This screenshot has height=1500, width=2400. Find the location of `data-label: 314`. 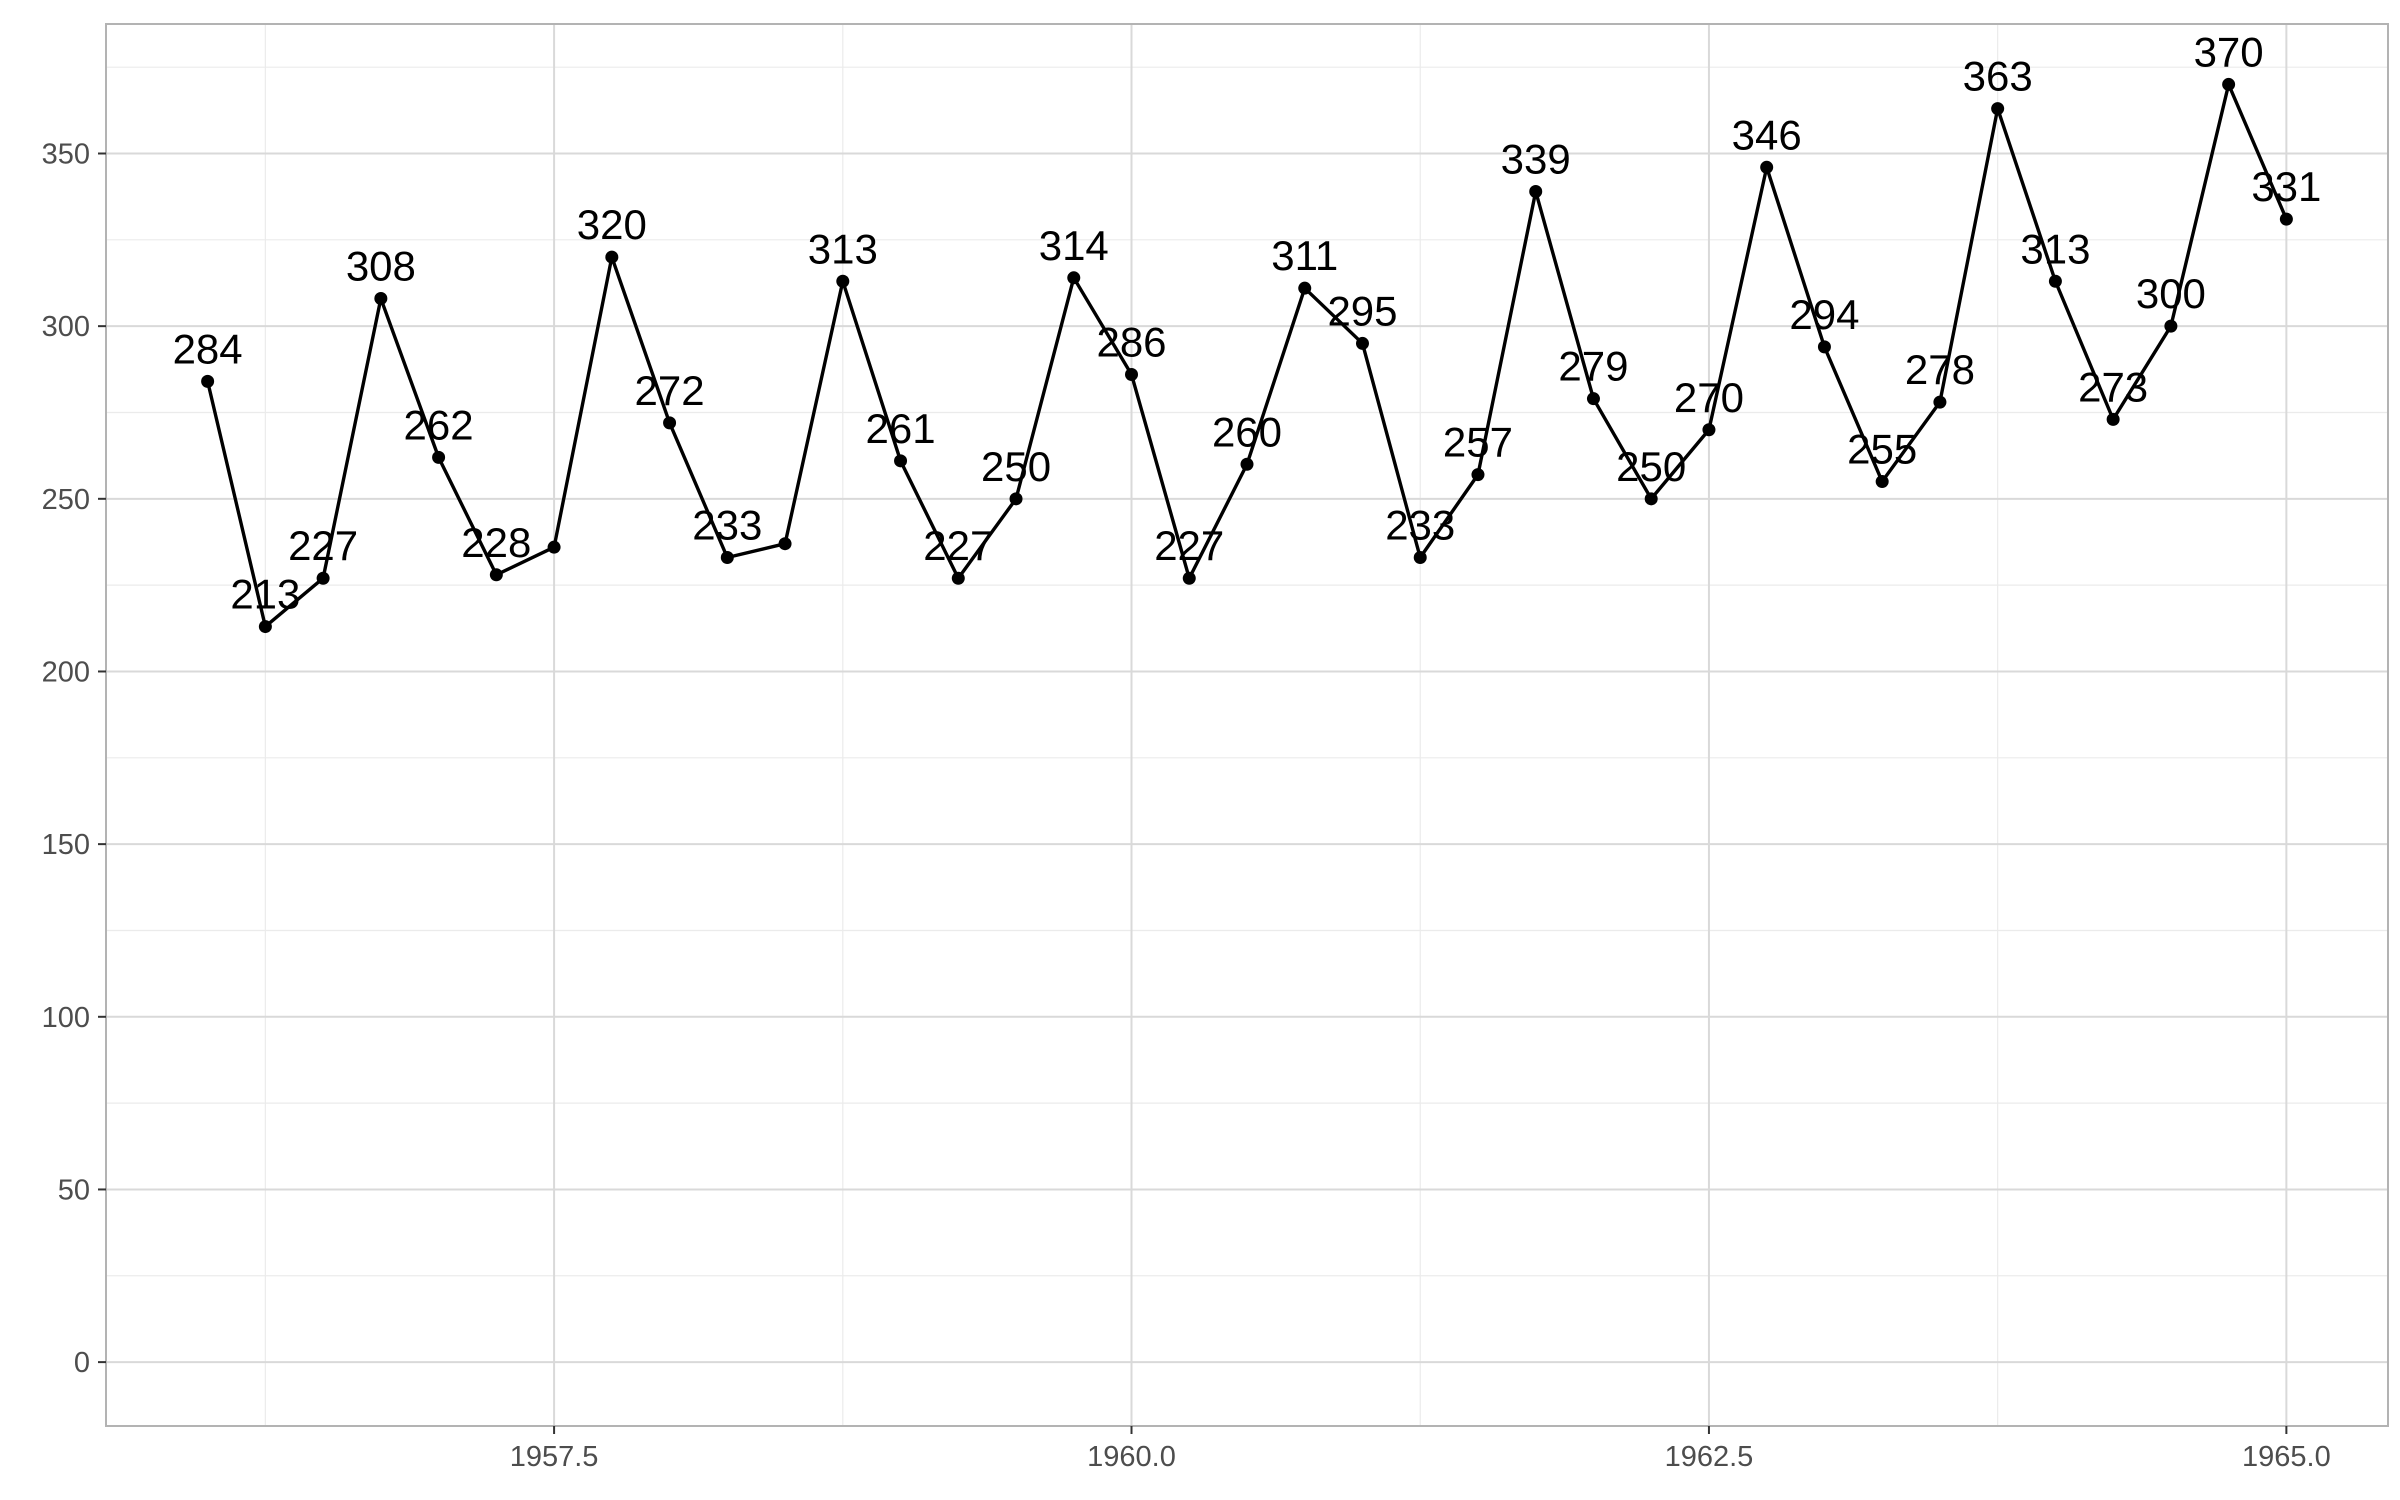

data-label: 314 is located at coordinates (1074, 245).